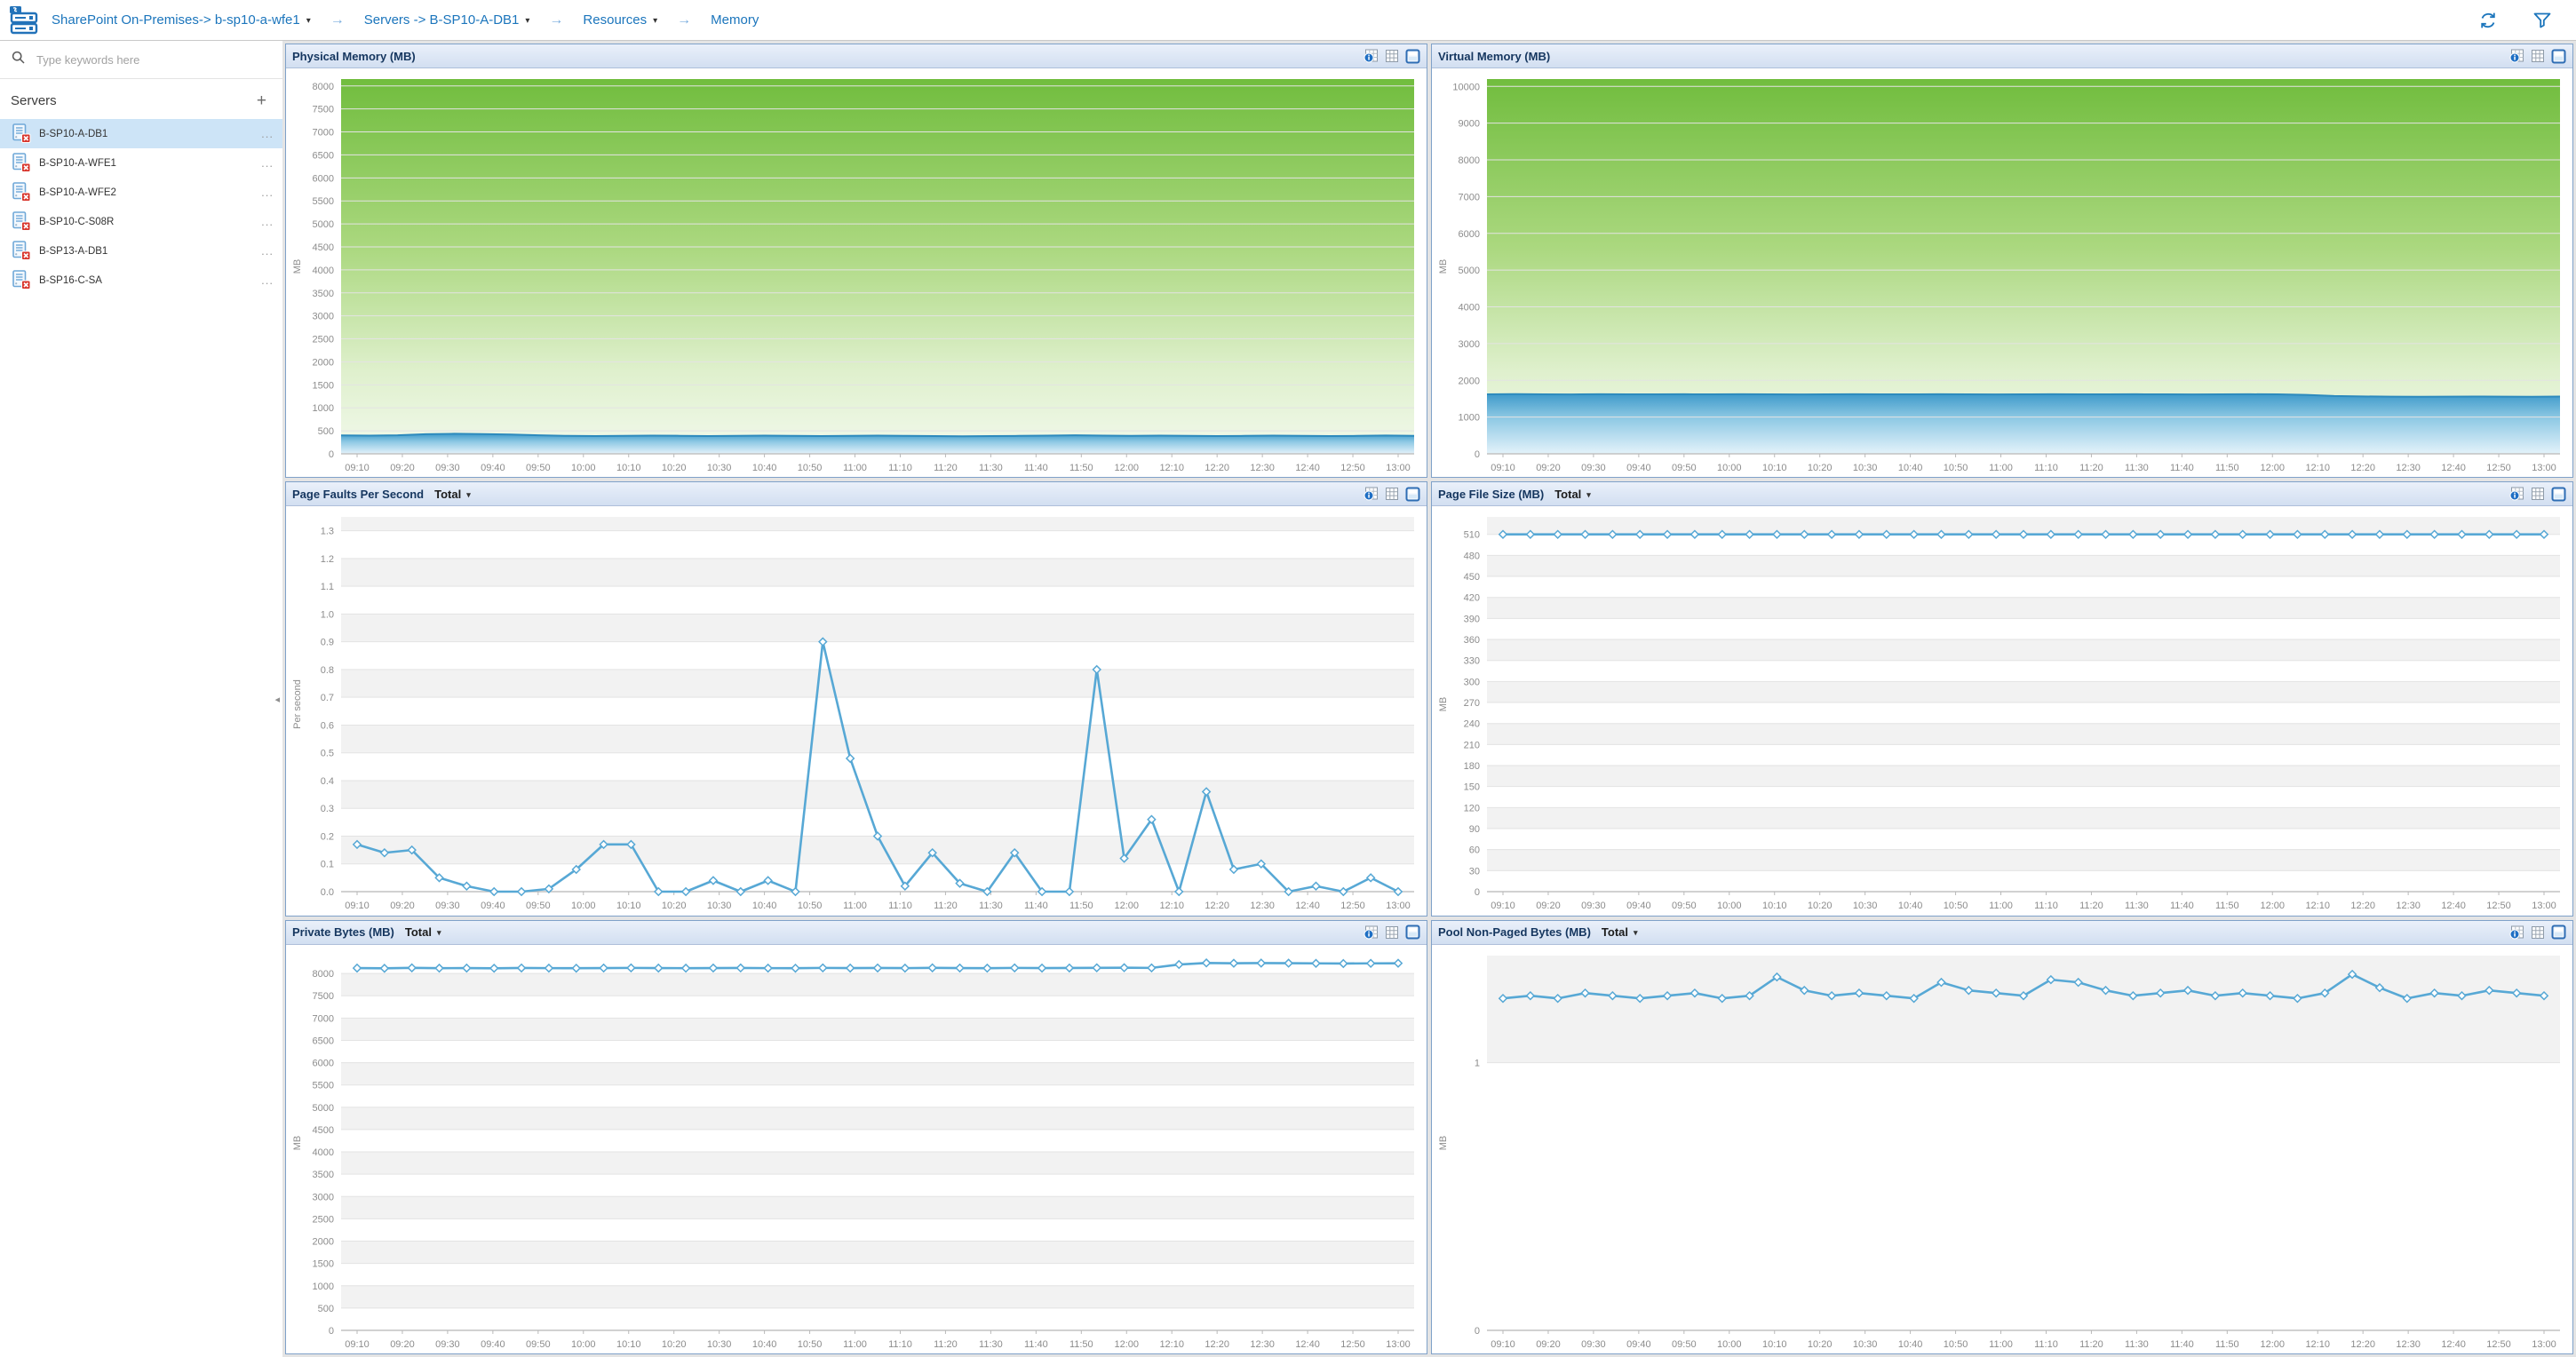 This screenshot has width=2576, height=1357. I want to click on x-tick-label: 11:00, so click(855, 468).